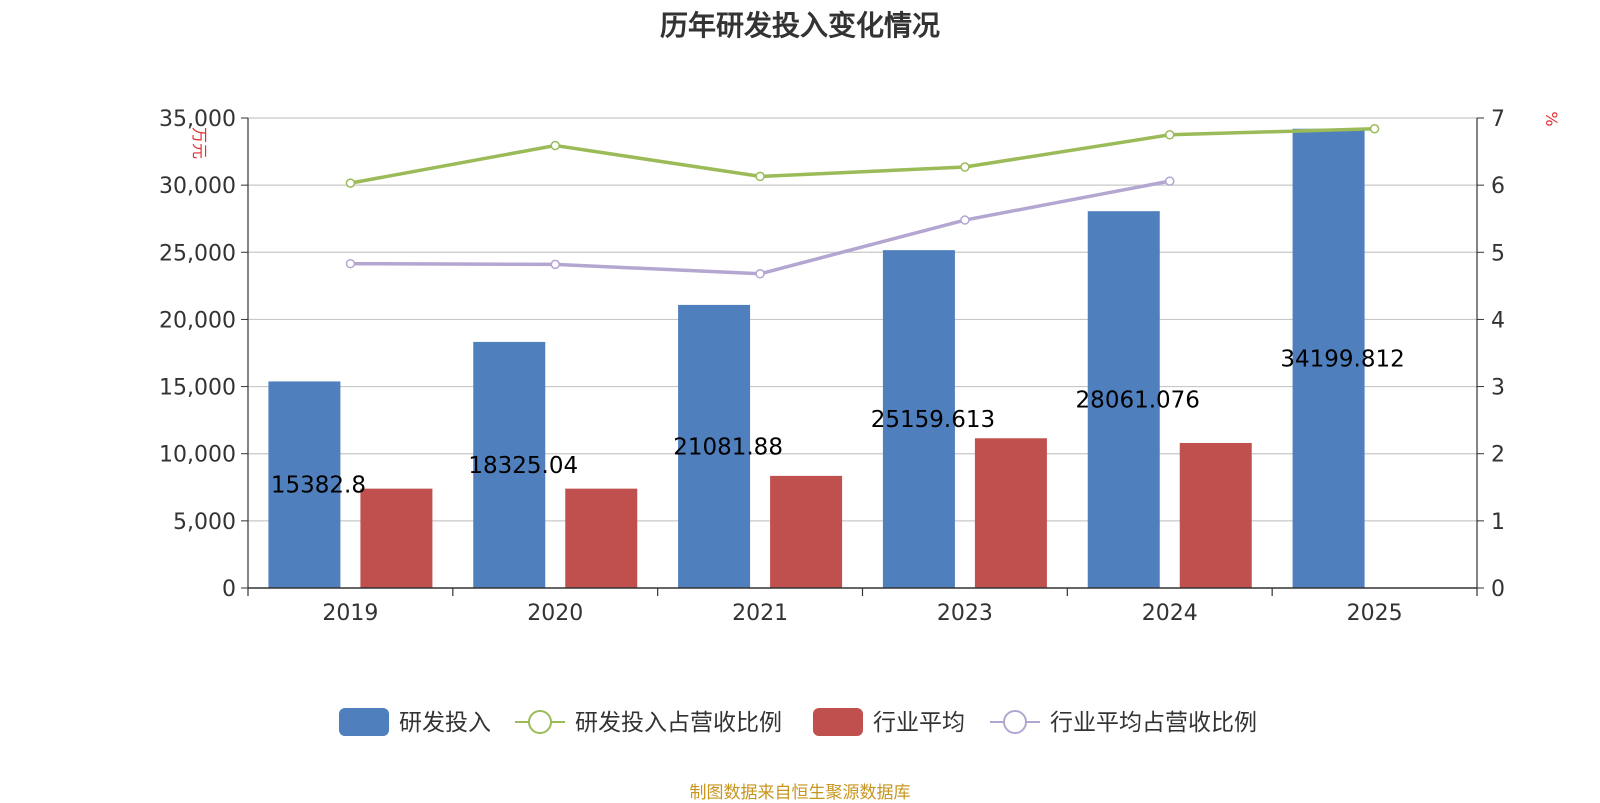 The height and width of the screenshot is (803, 1600). Describe the element at coordinates (1498, 253) in the screenshot. I see `right-axis-tick-label: 5` at that location.